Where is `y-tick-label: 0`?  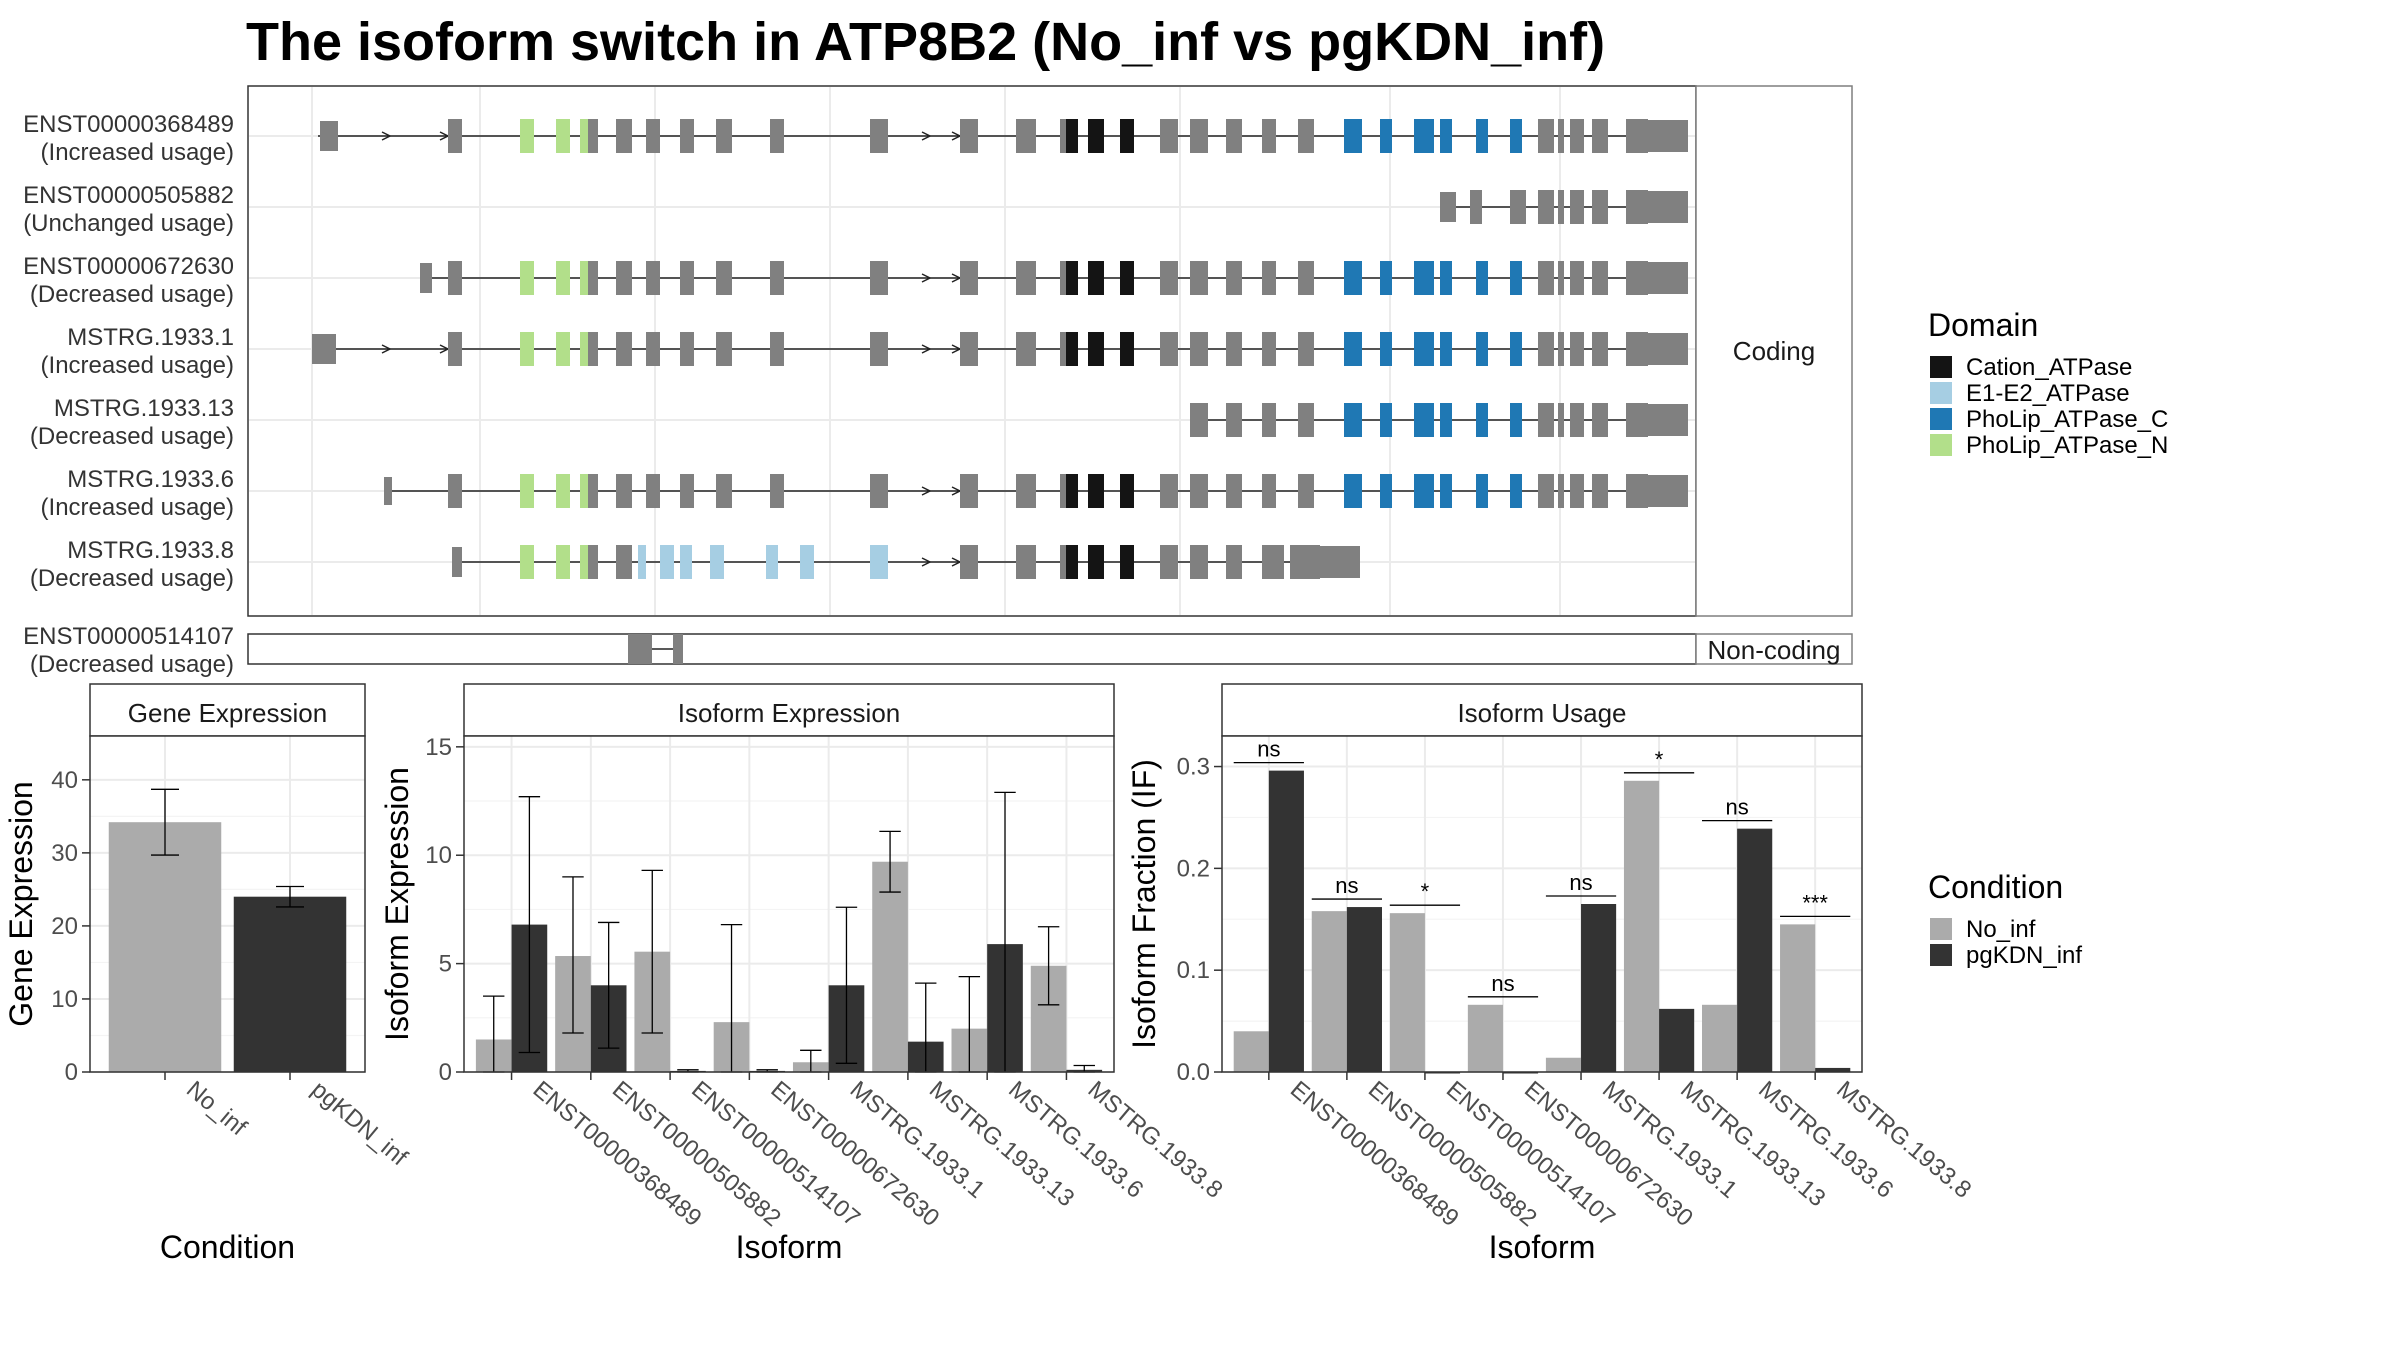 y-tick-label: 0 is located at coordinates (445, 1072).